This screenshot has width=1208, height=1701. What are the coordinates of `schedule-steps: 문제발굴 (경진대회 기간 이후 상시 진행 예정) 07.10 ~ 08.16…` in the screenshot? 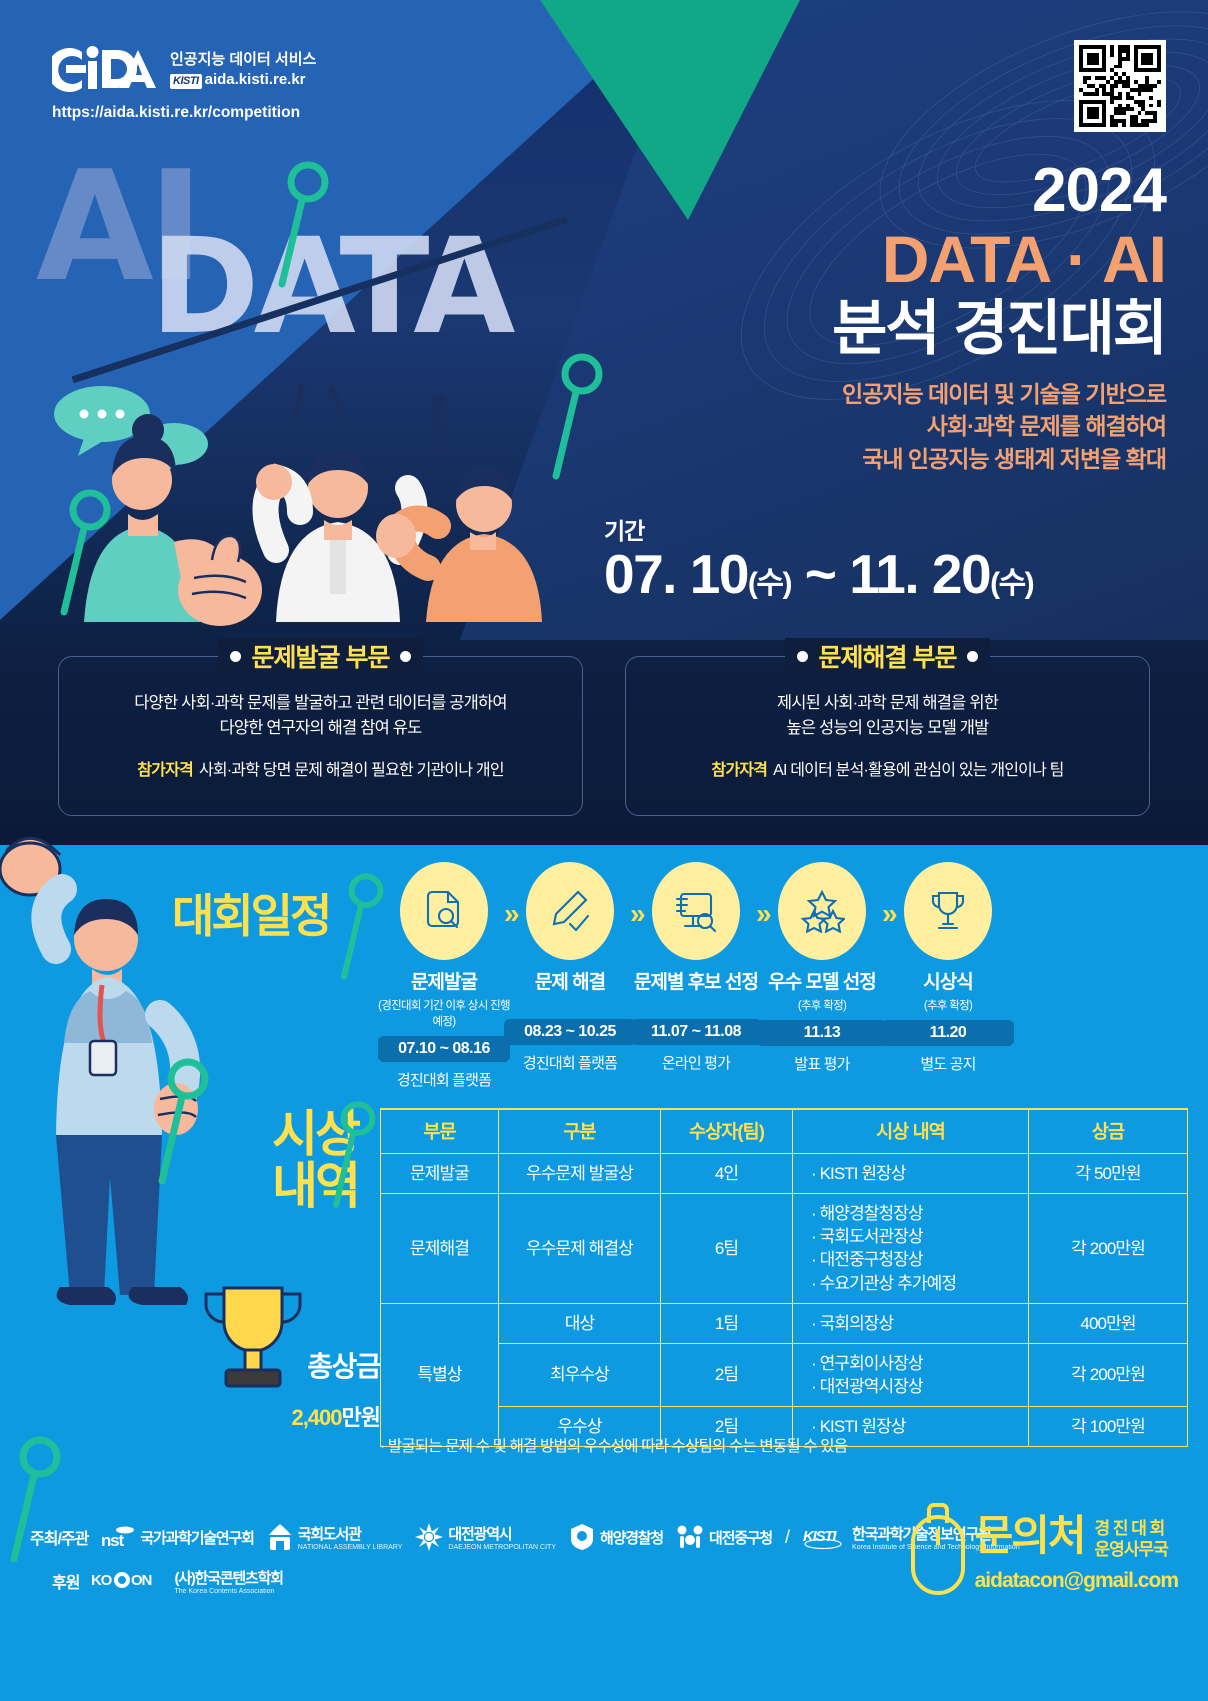 It's located at (784, 976).